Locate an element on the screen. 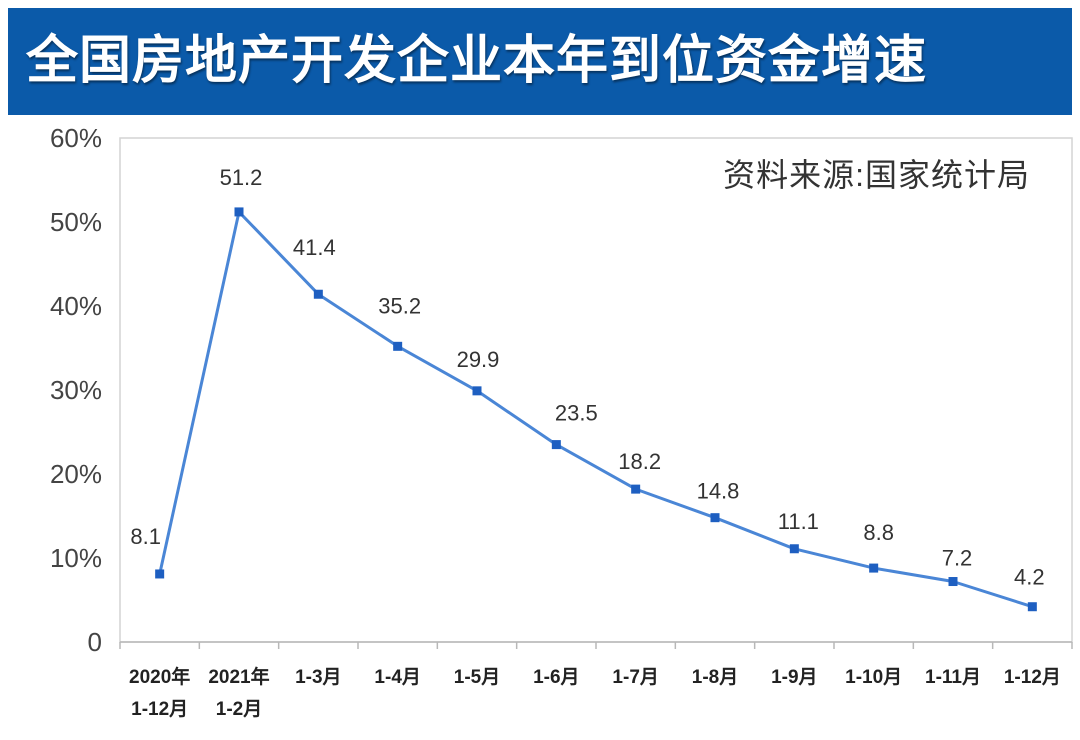 The image size is (1080, 740). data-label: 23.5 is located at coordinates (576, 413).